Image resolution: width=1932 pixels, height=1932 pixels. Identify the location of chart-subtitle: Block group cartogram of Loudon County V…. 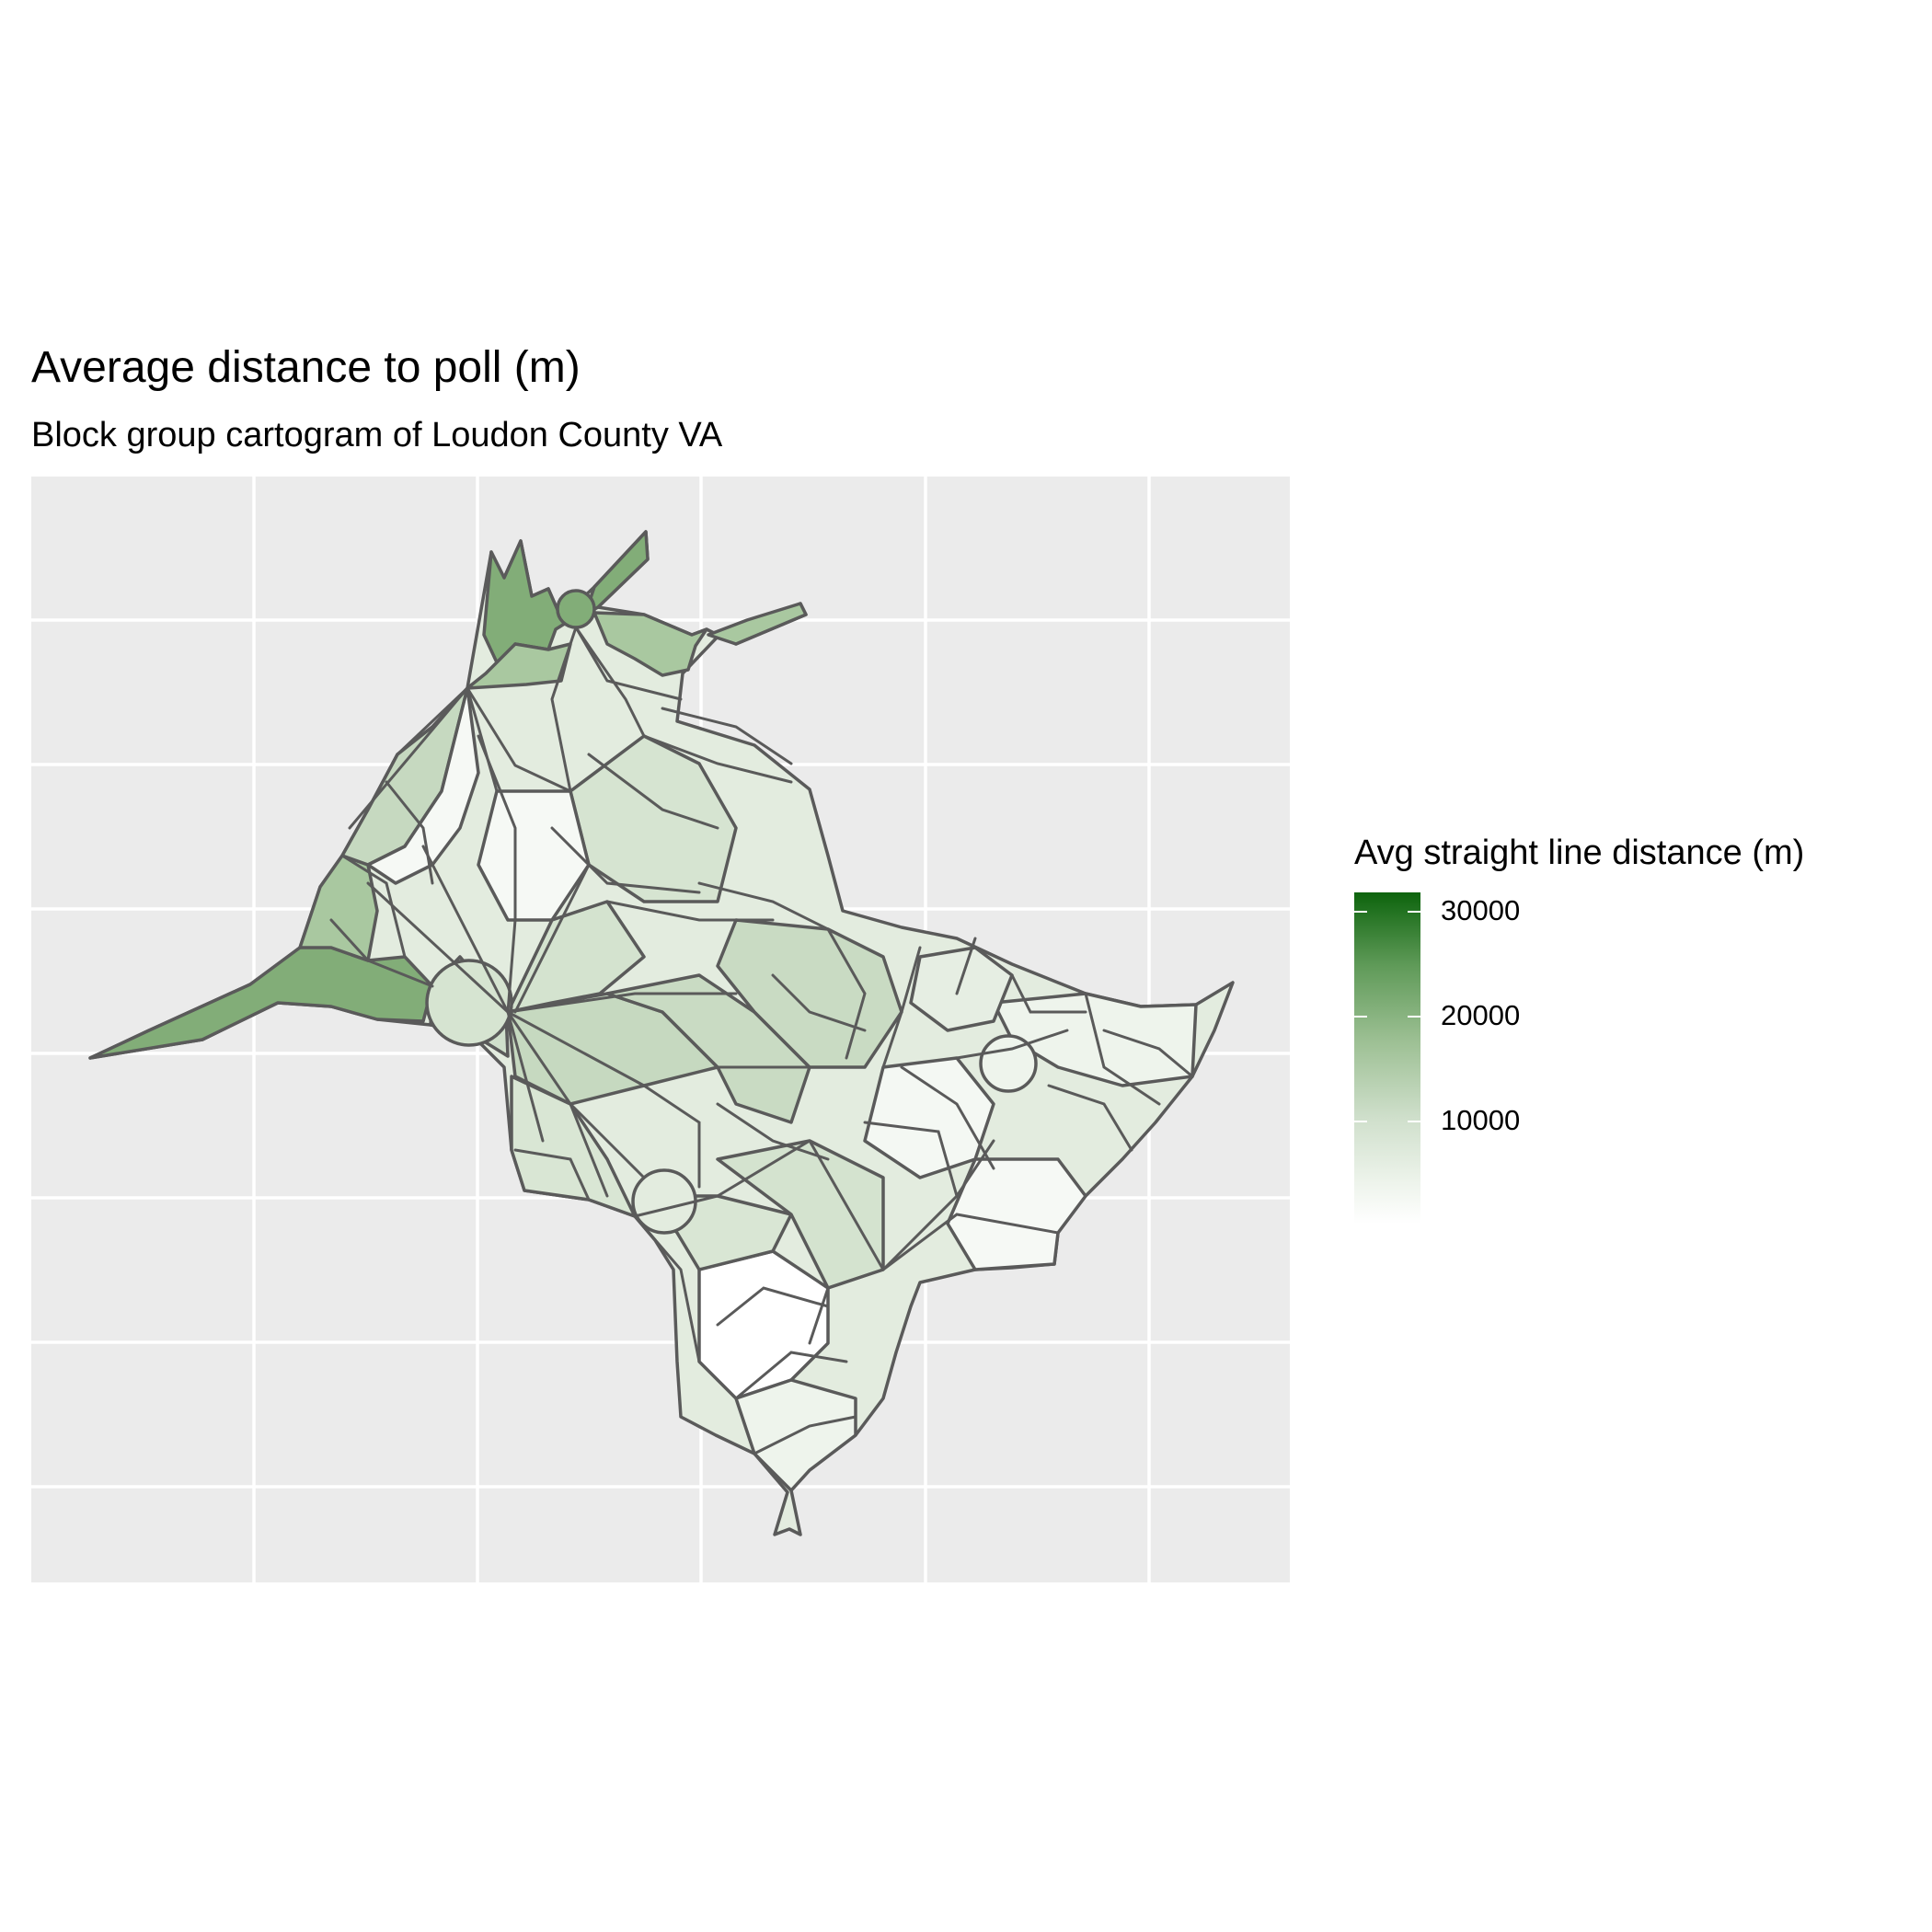
(377, 435).